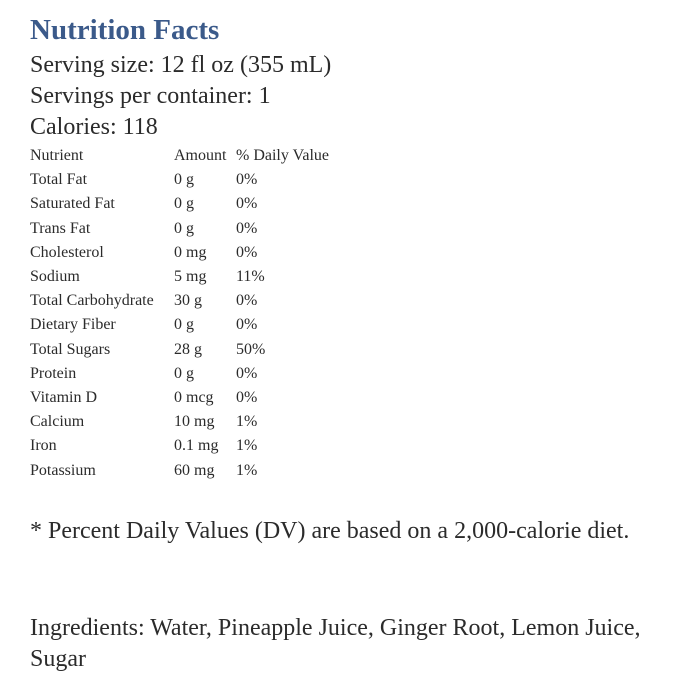  What do you see at coordinates (92, 301) in the screenshot?
I see `nutrient-name-cell: Total Carbohydrate` at bounding box center [92, 301].